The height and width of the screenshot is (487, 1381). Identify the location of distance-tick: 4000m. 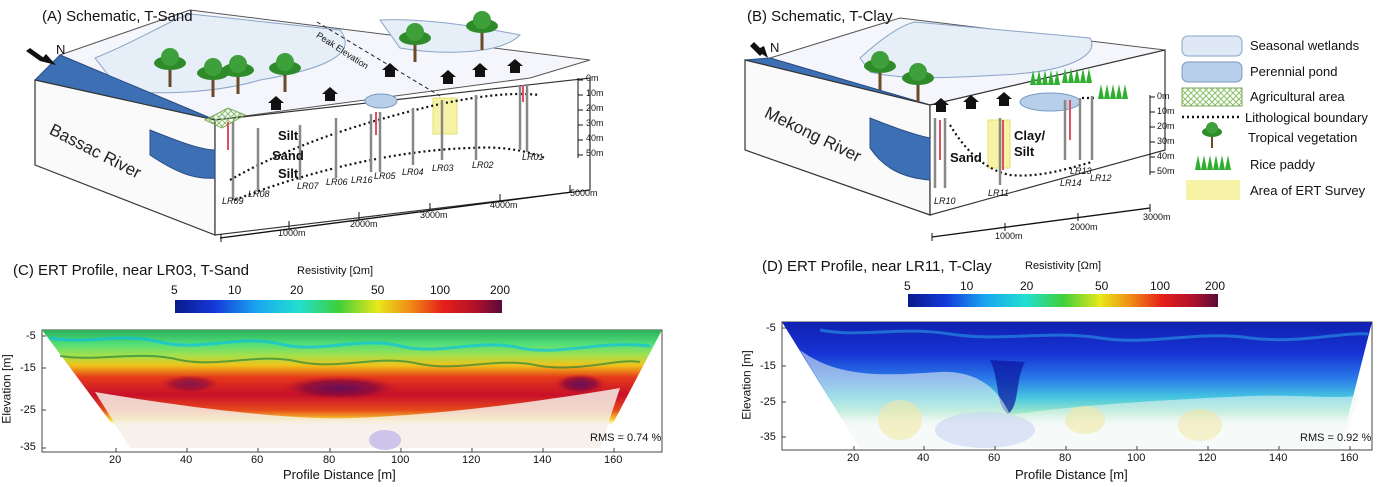
(504, 205).